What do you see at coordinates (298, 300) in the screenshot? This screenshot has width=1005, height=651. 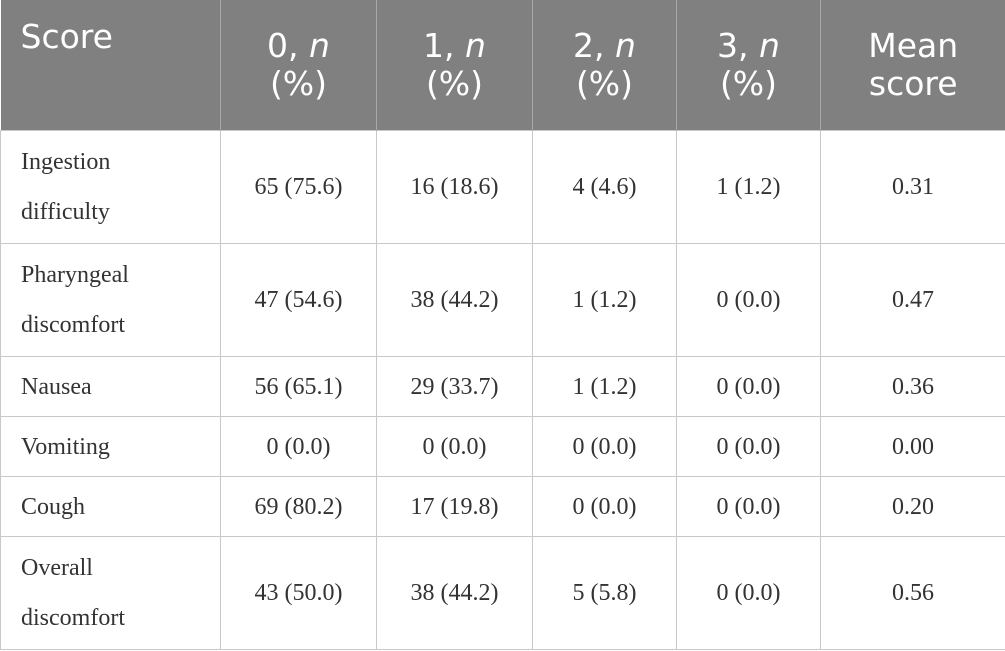 I see `cell: 47 (54.6)` at bounding box center [298, 300].